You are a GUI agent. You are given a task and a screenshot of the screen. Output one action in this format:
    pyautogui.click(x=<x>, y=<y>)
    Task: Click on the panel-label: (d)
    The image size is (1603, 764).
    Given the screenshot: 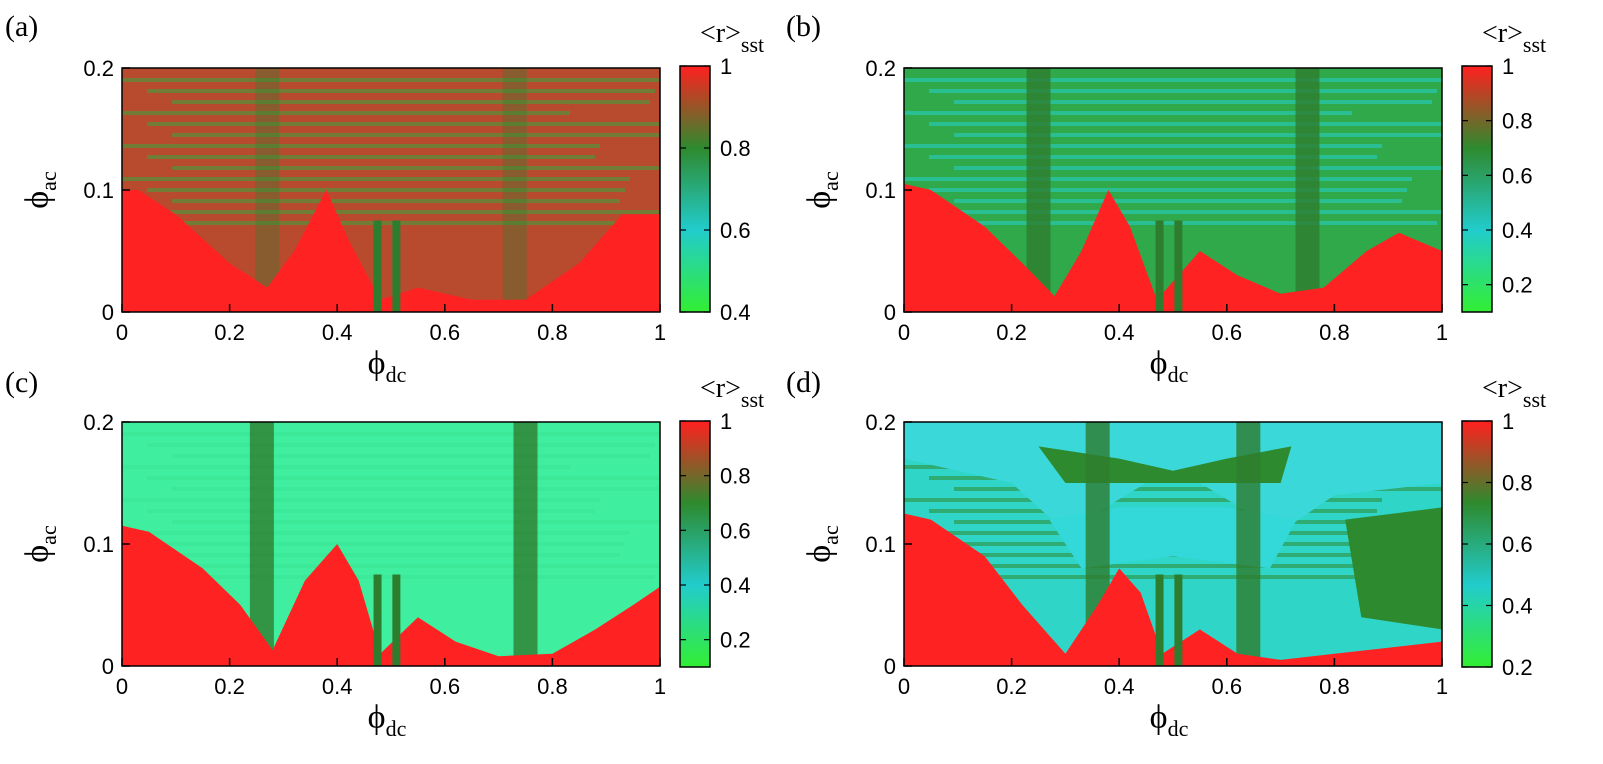 What is the action you would take?
    pyautogui.click(x=803, y=382)
    